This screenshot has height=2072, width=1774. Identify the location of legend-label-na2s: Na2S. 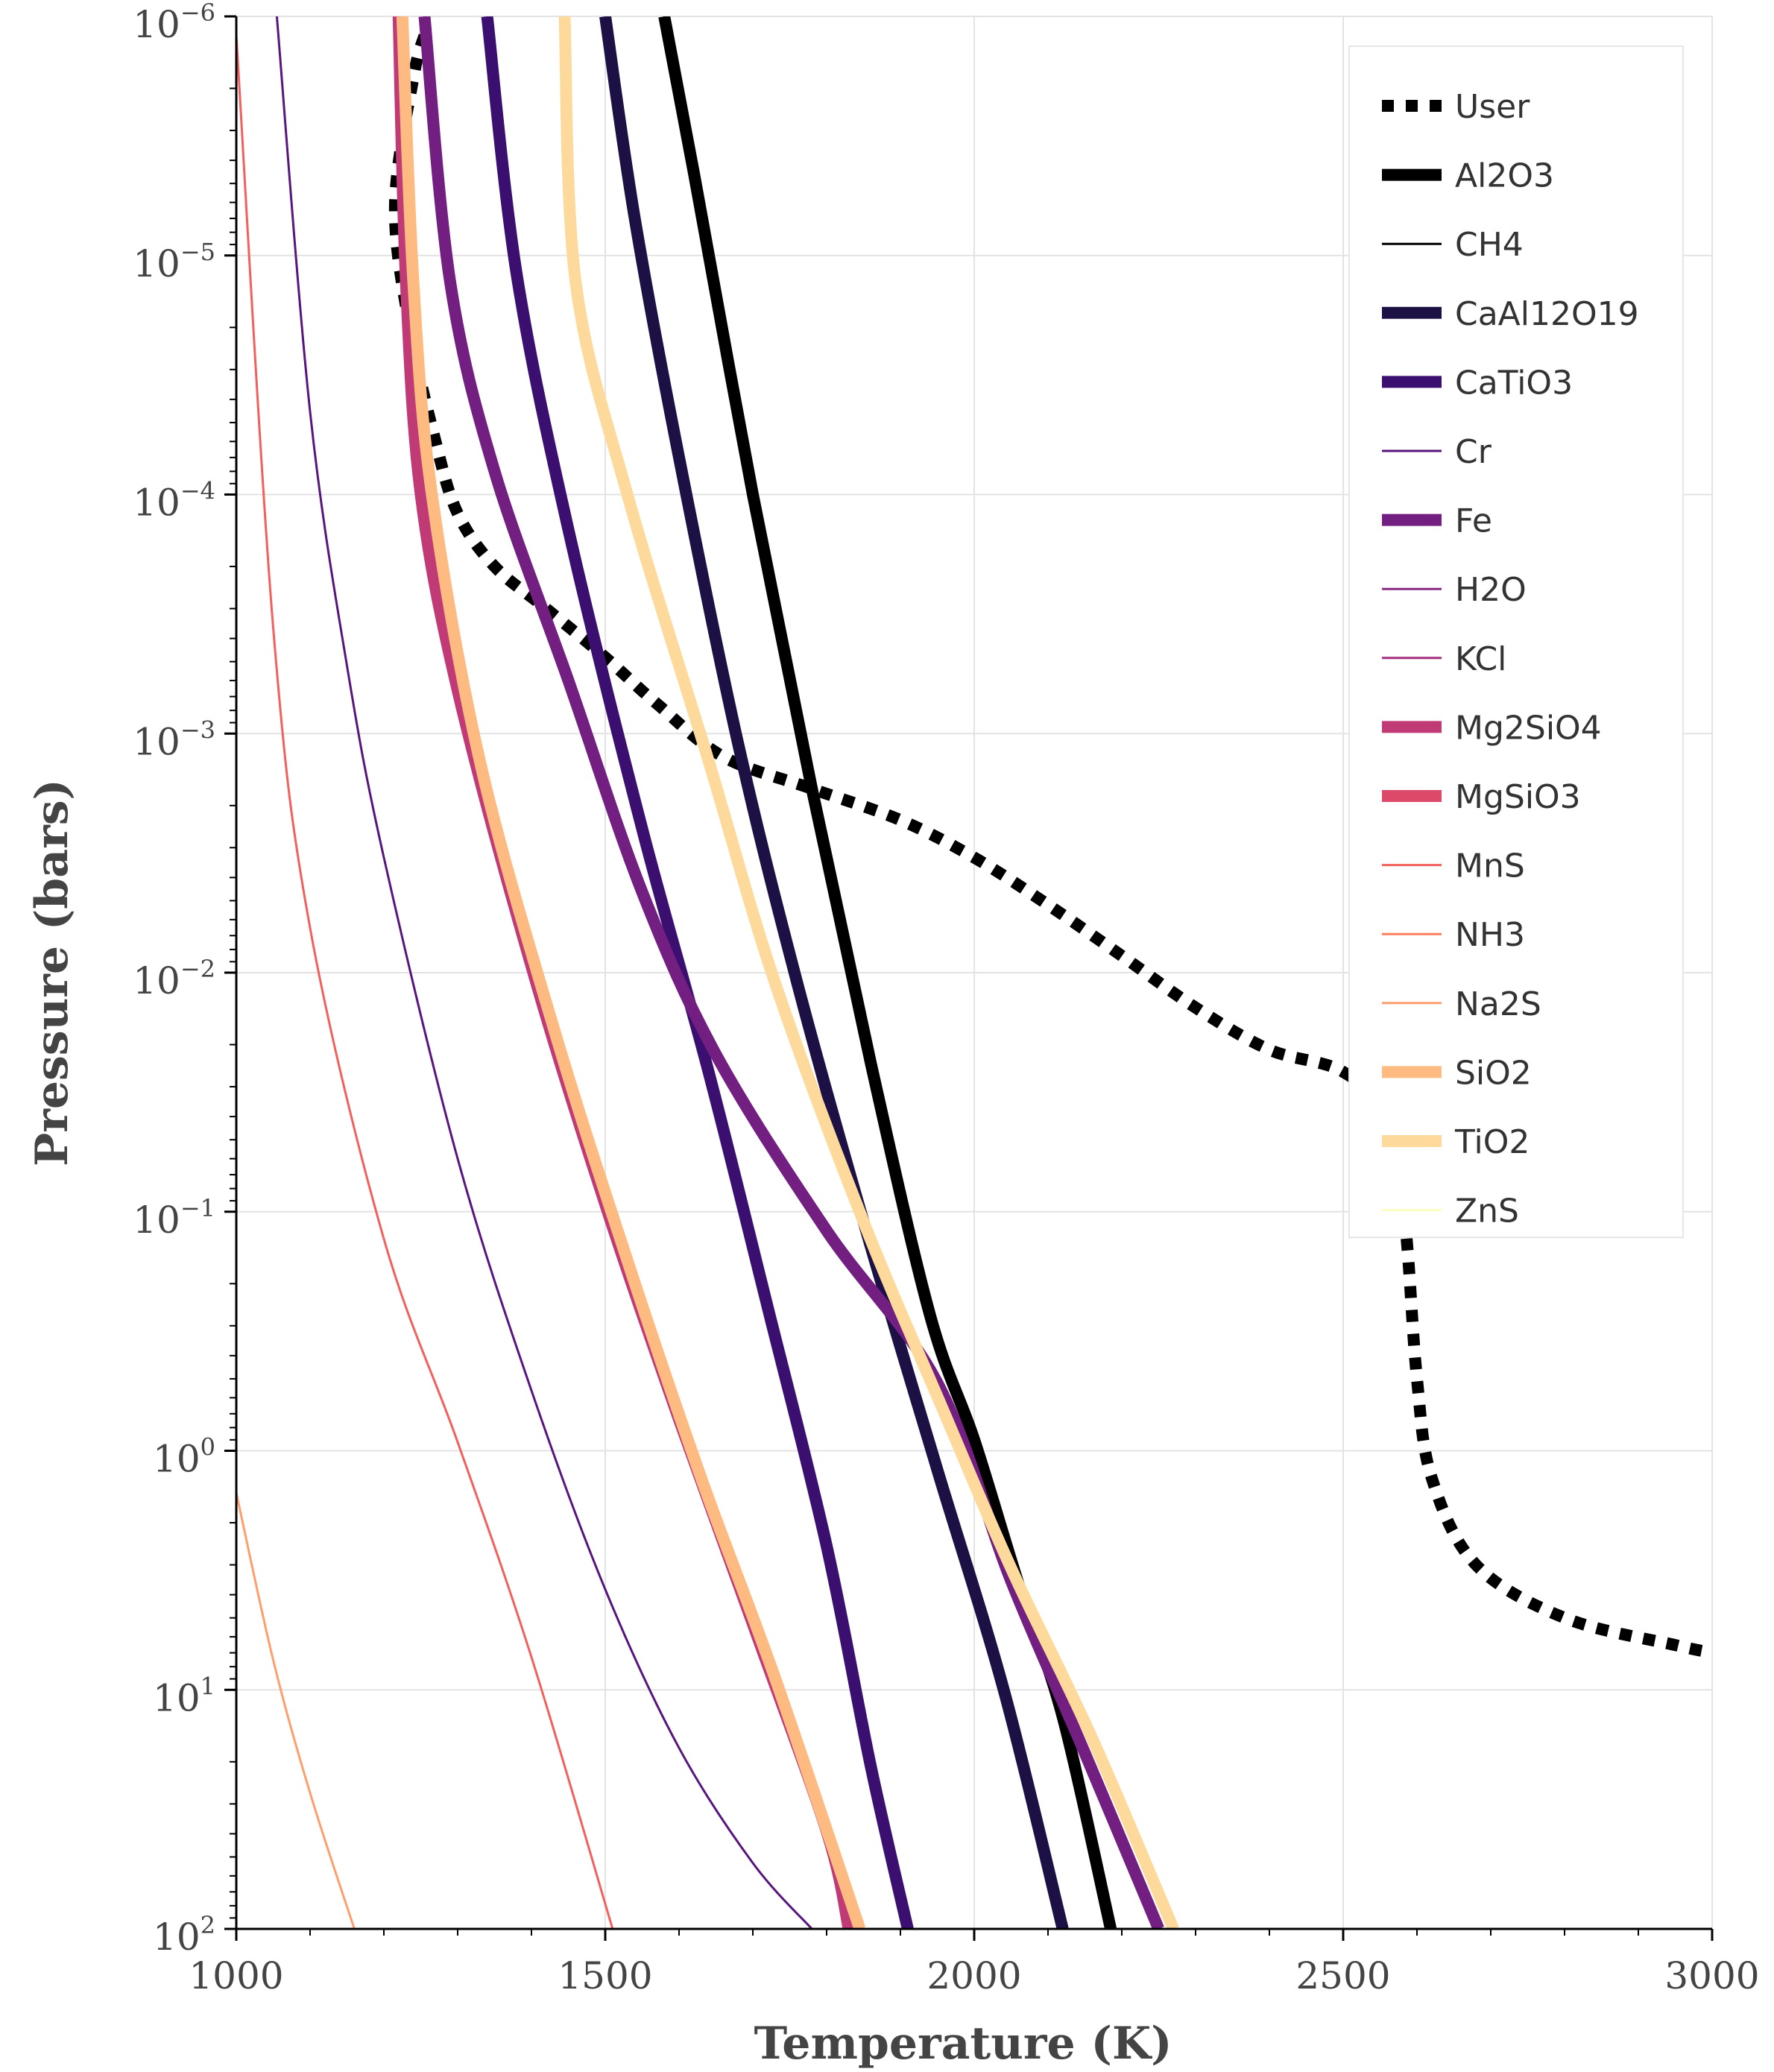
(1498, 1004).